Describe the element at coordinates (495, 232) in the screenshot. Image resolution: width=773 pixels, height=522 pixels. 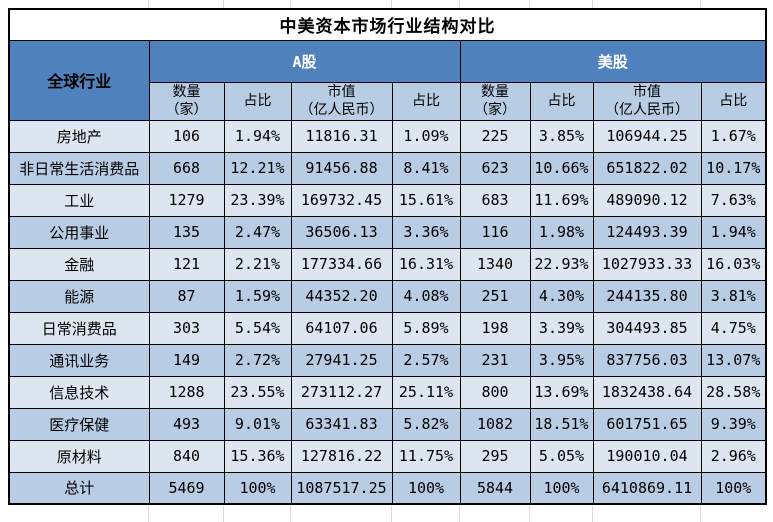
I see `value-cell: 116` at that location.